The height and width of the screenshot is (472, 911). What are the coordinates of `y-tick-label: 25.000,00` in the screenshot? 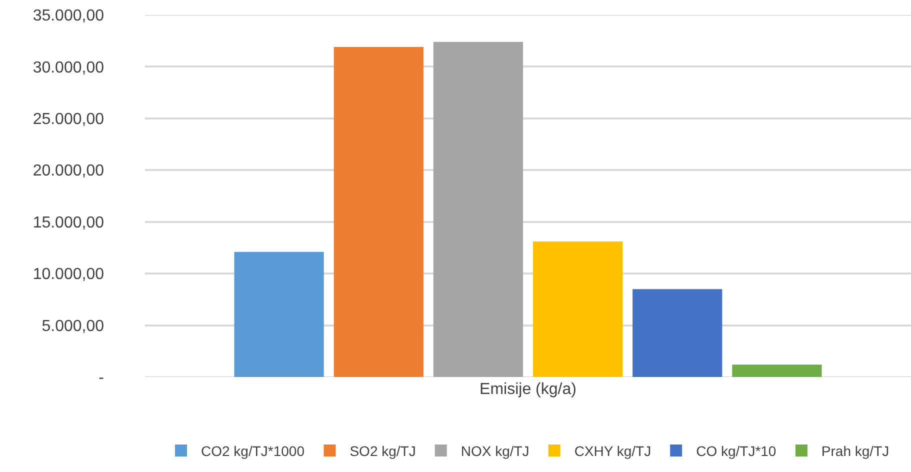 It's located at (68, 119).